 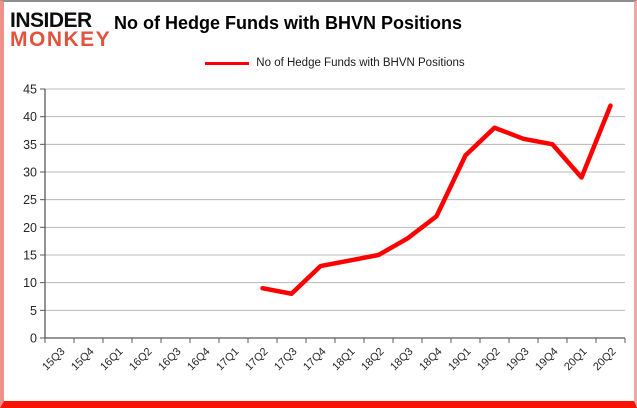 I want to click on y-axis-label: 30, so click(x=30, y=173).